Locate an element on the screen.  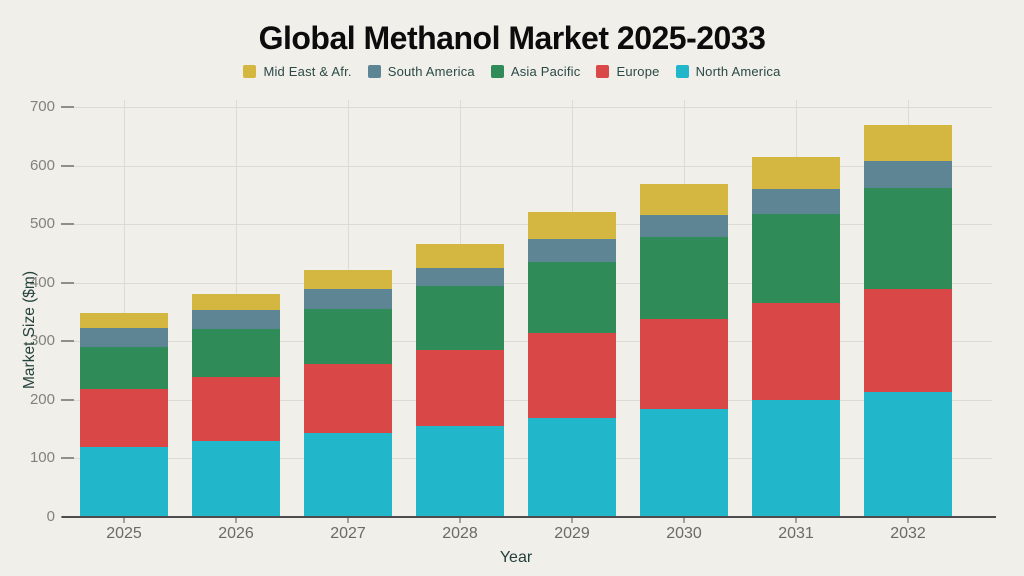
x-tick-mark-2026 is located at coordinates (236, 520).